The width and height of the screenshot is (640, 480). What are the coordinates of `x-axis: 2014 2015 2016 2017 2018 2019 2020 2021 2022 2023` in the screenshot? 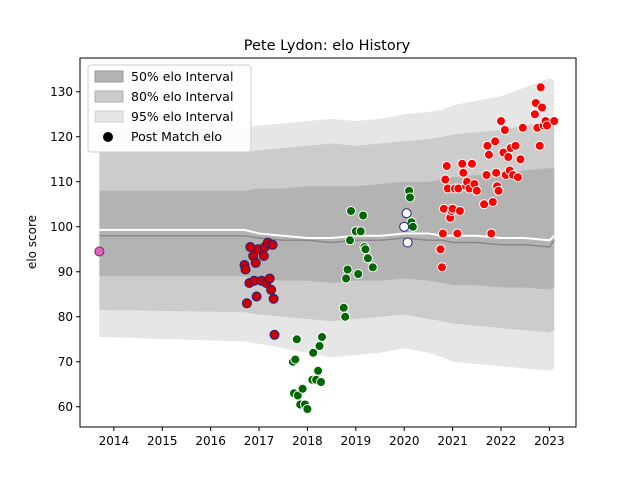 It's located at (332, 437).